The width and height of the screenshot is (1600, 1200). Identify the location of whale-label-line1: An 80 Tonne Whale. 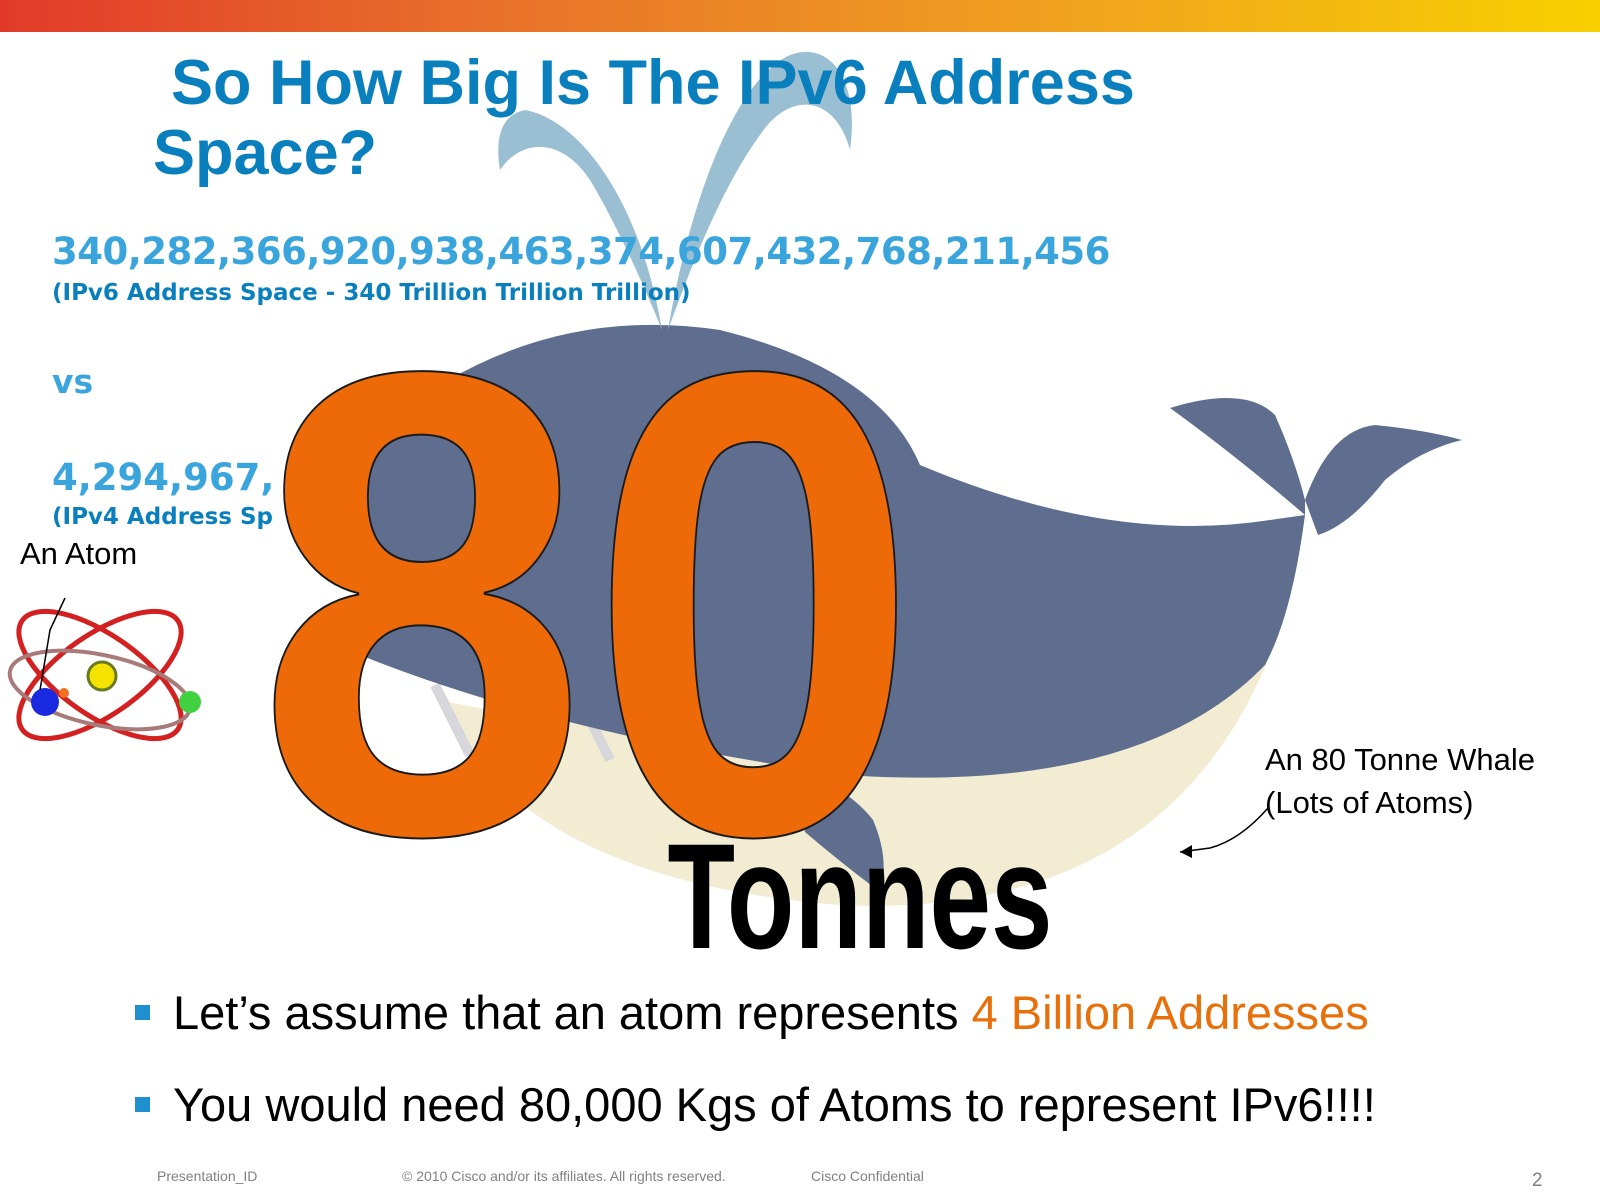
(1400, 759).